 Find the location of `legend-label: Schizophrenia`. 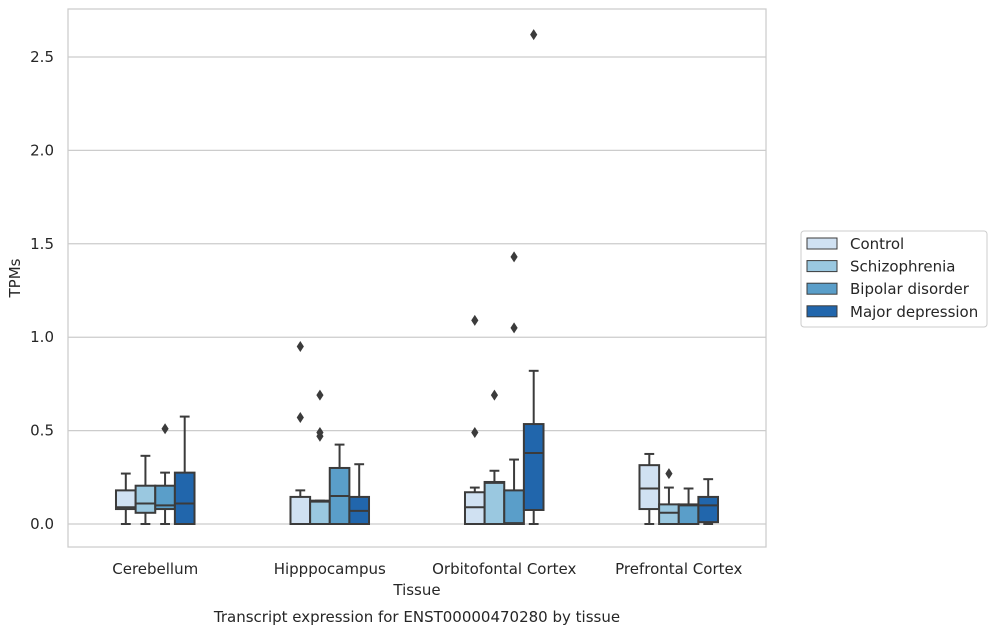

legend-label: Schizophrenia is located at coordinates (902, 267).